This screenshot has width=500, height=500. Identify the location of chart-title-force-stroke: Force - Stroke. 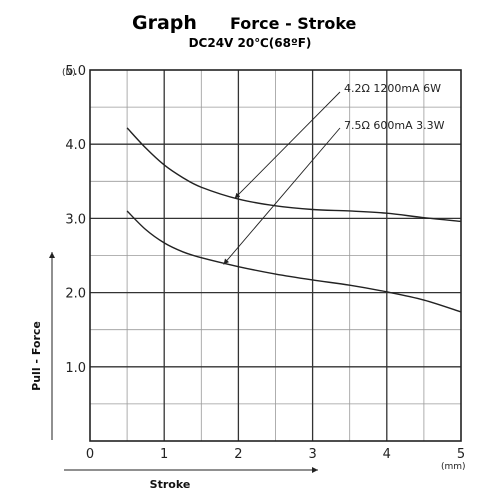
(293, 23).